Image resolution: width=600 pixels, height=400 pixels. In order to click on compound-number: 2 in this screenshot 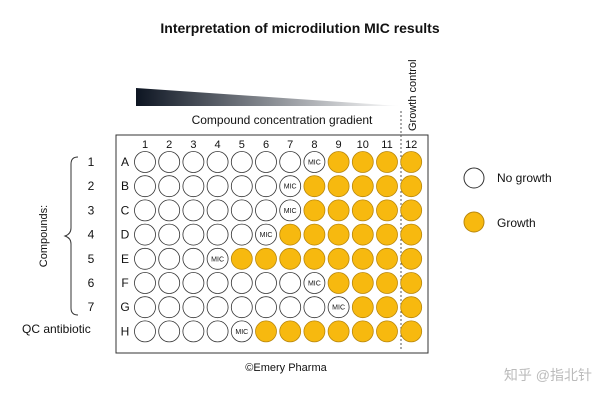, I will do `click(91, 186)`.